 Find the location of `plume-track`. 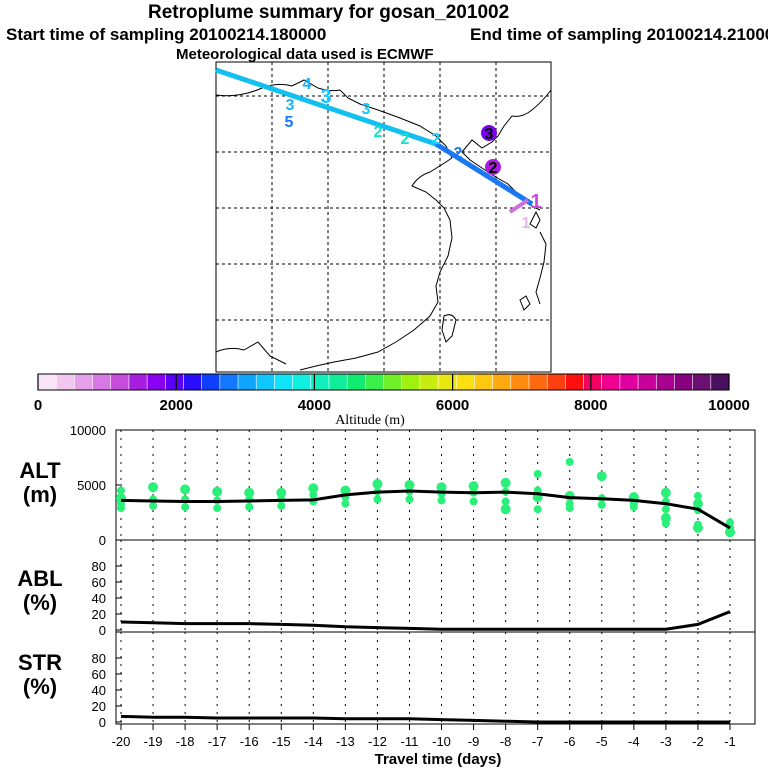

plume-track is located at coordinates (374, 140).